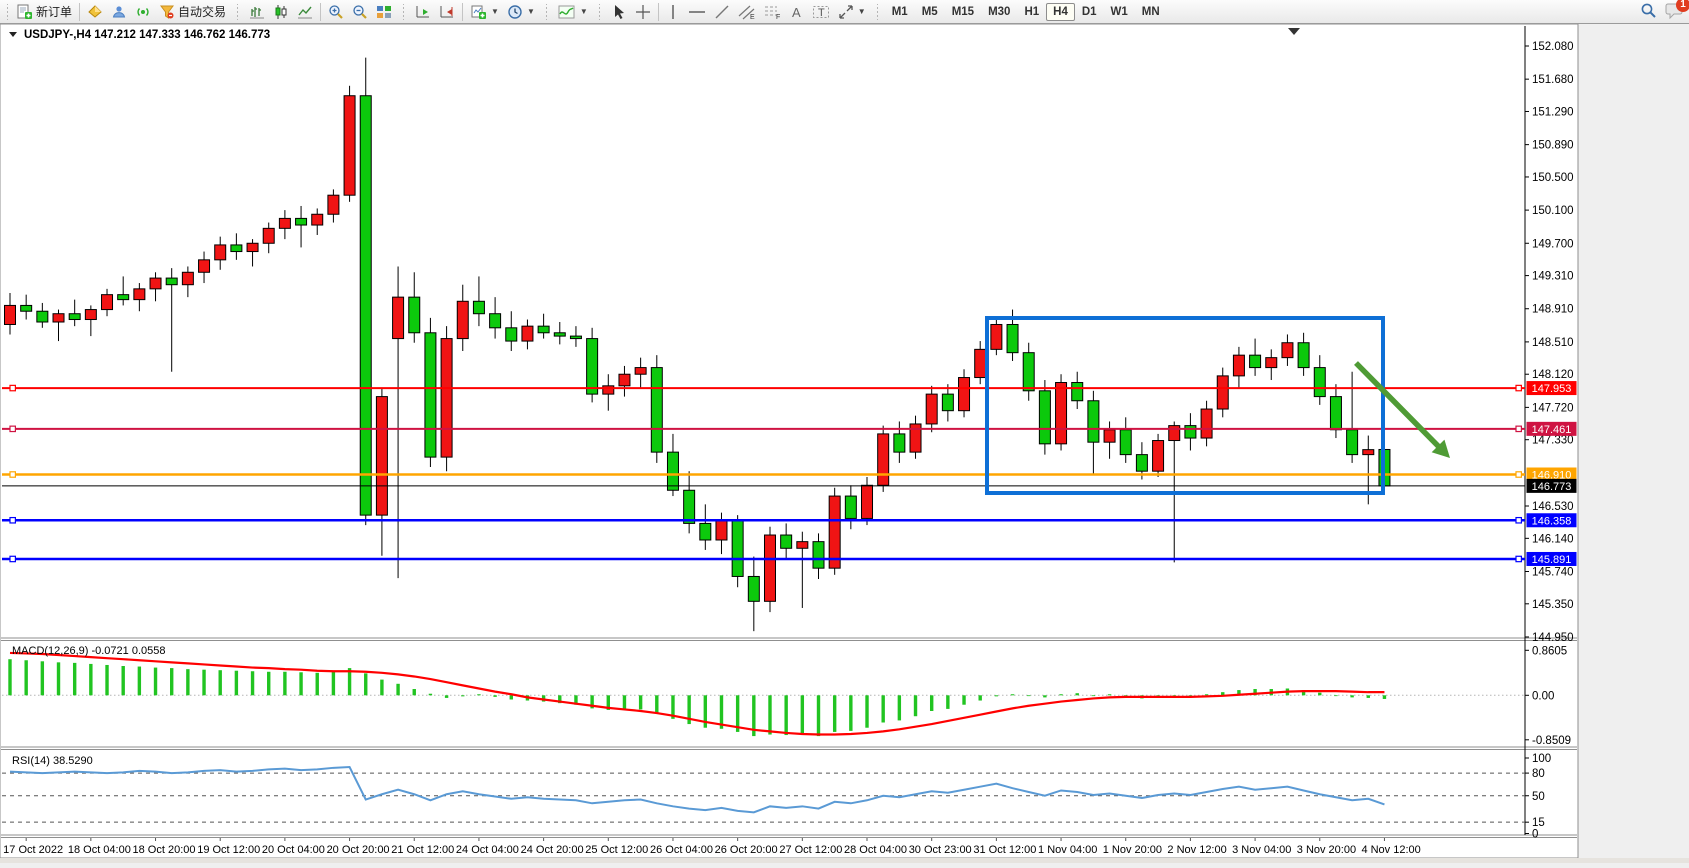 The height and width of the screenshot is (868, 1689). What do you see at coordinates (521, 12) in the screenshot?
I see `profiles-button: ▼` at bounding box center [521, 12].